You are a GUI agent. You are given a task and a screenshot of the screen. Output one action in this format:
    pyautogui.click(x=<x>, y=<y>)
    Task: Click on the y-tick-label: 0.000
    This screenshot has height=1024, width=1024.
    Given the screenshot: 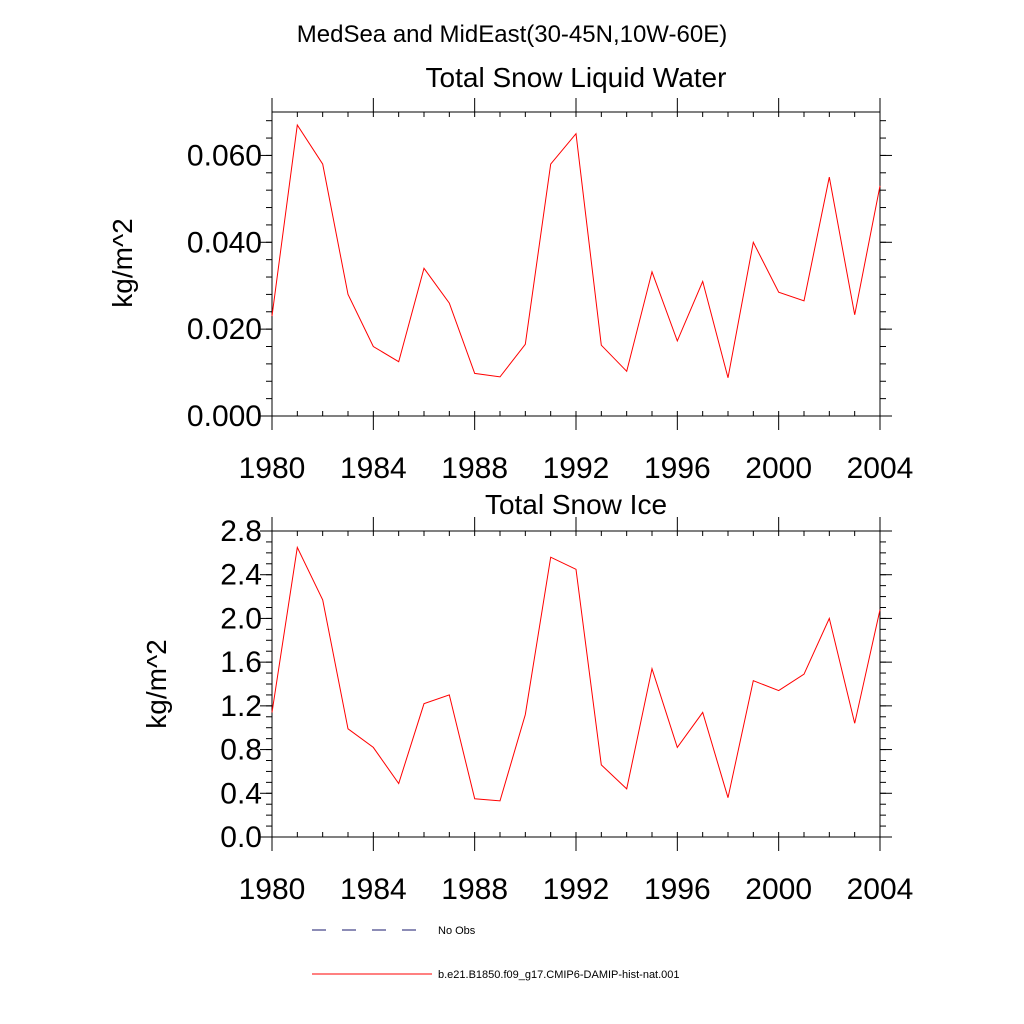 What is the action you would take?
    pyautogui.click(x=224, y=416)
    